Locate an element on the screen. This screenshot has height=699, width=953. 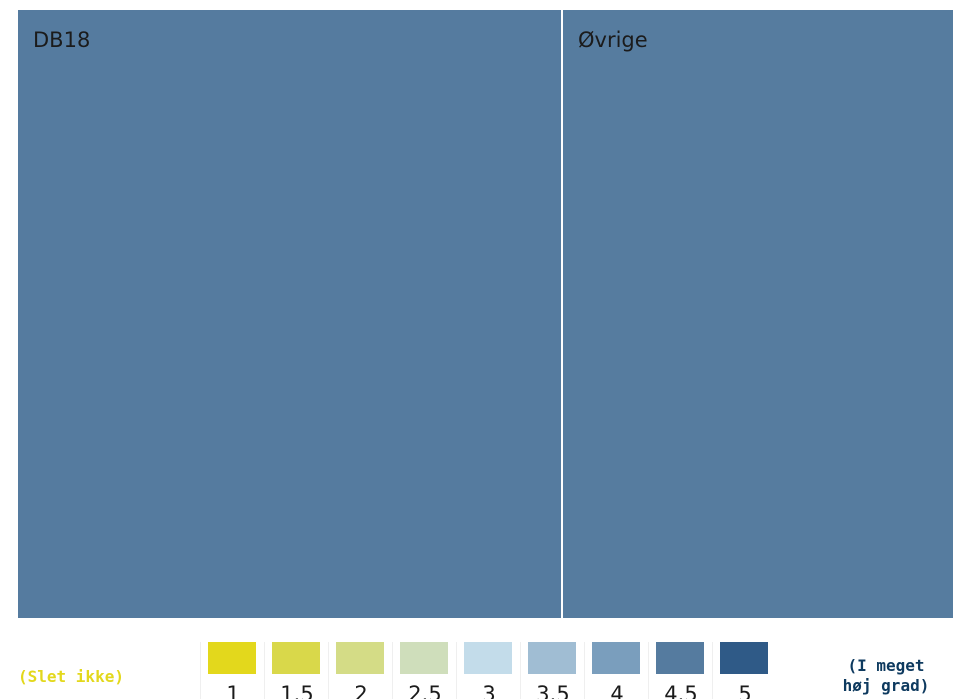
legend-low-label: (Slet ikke) is located at coordinates (71, 676).